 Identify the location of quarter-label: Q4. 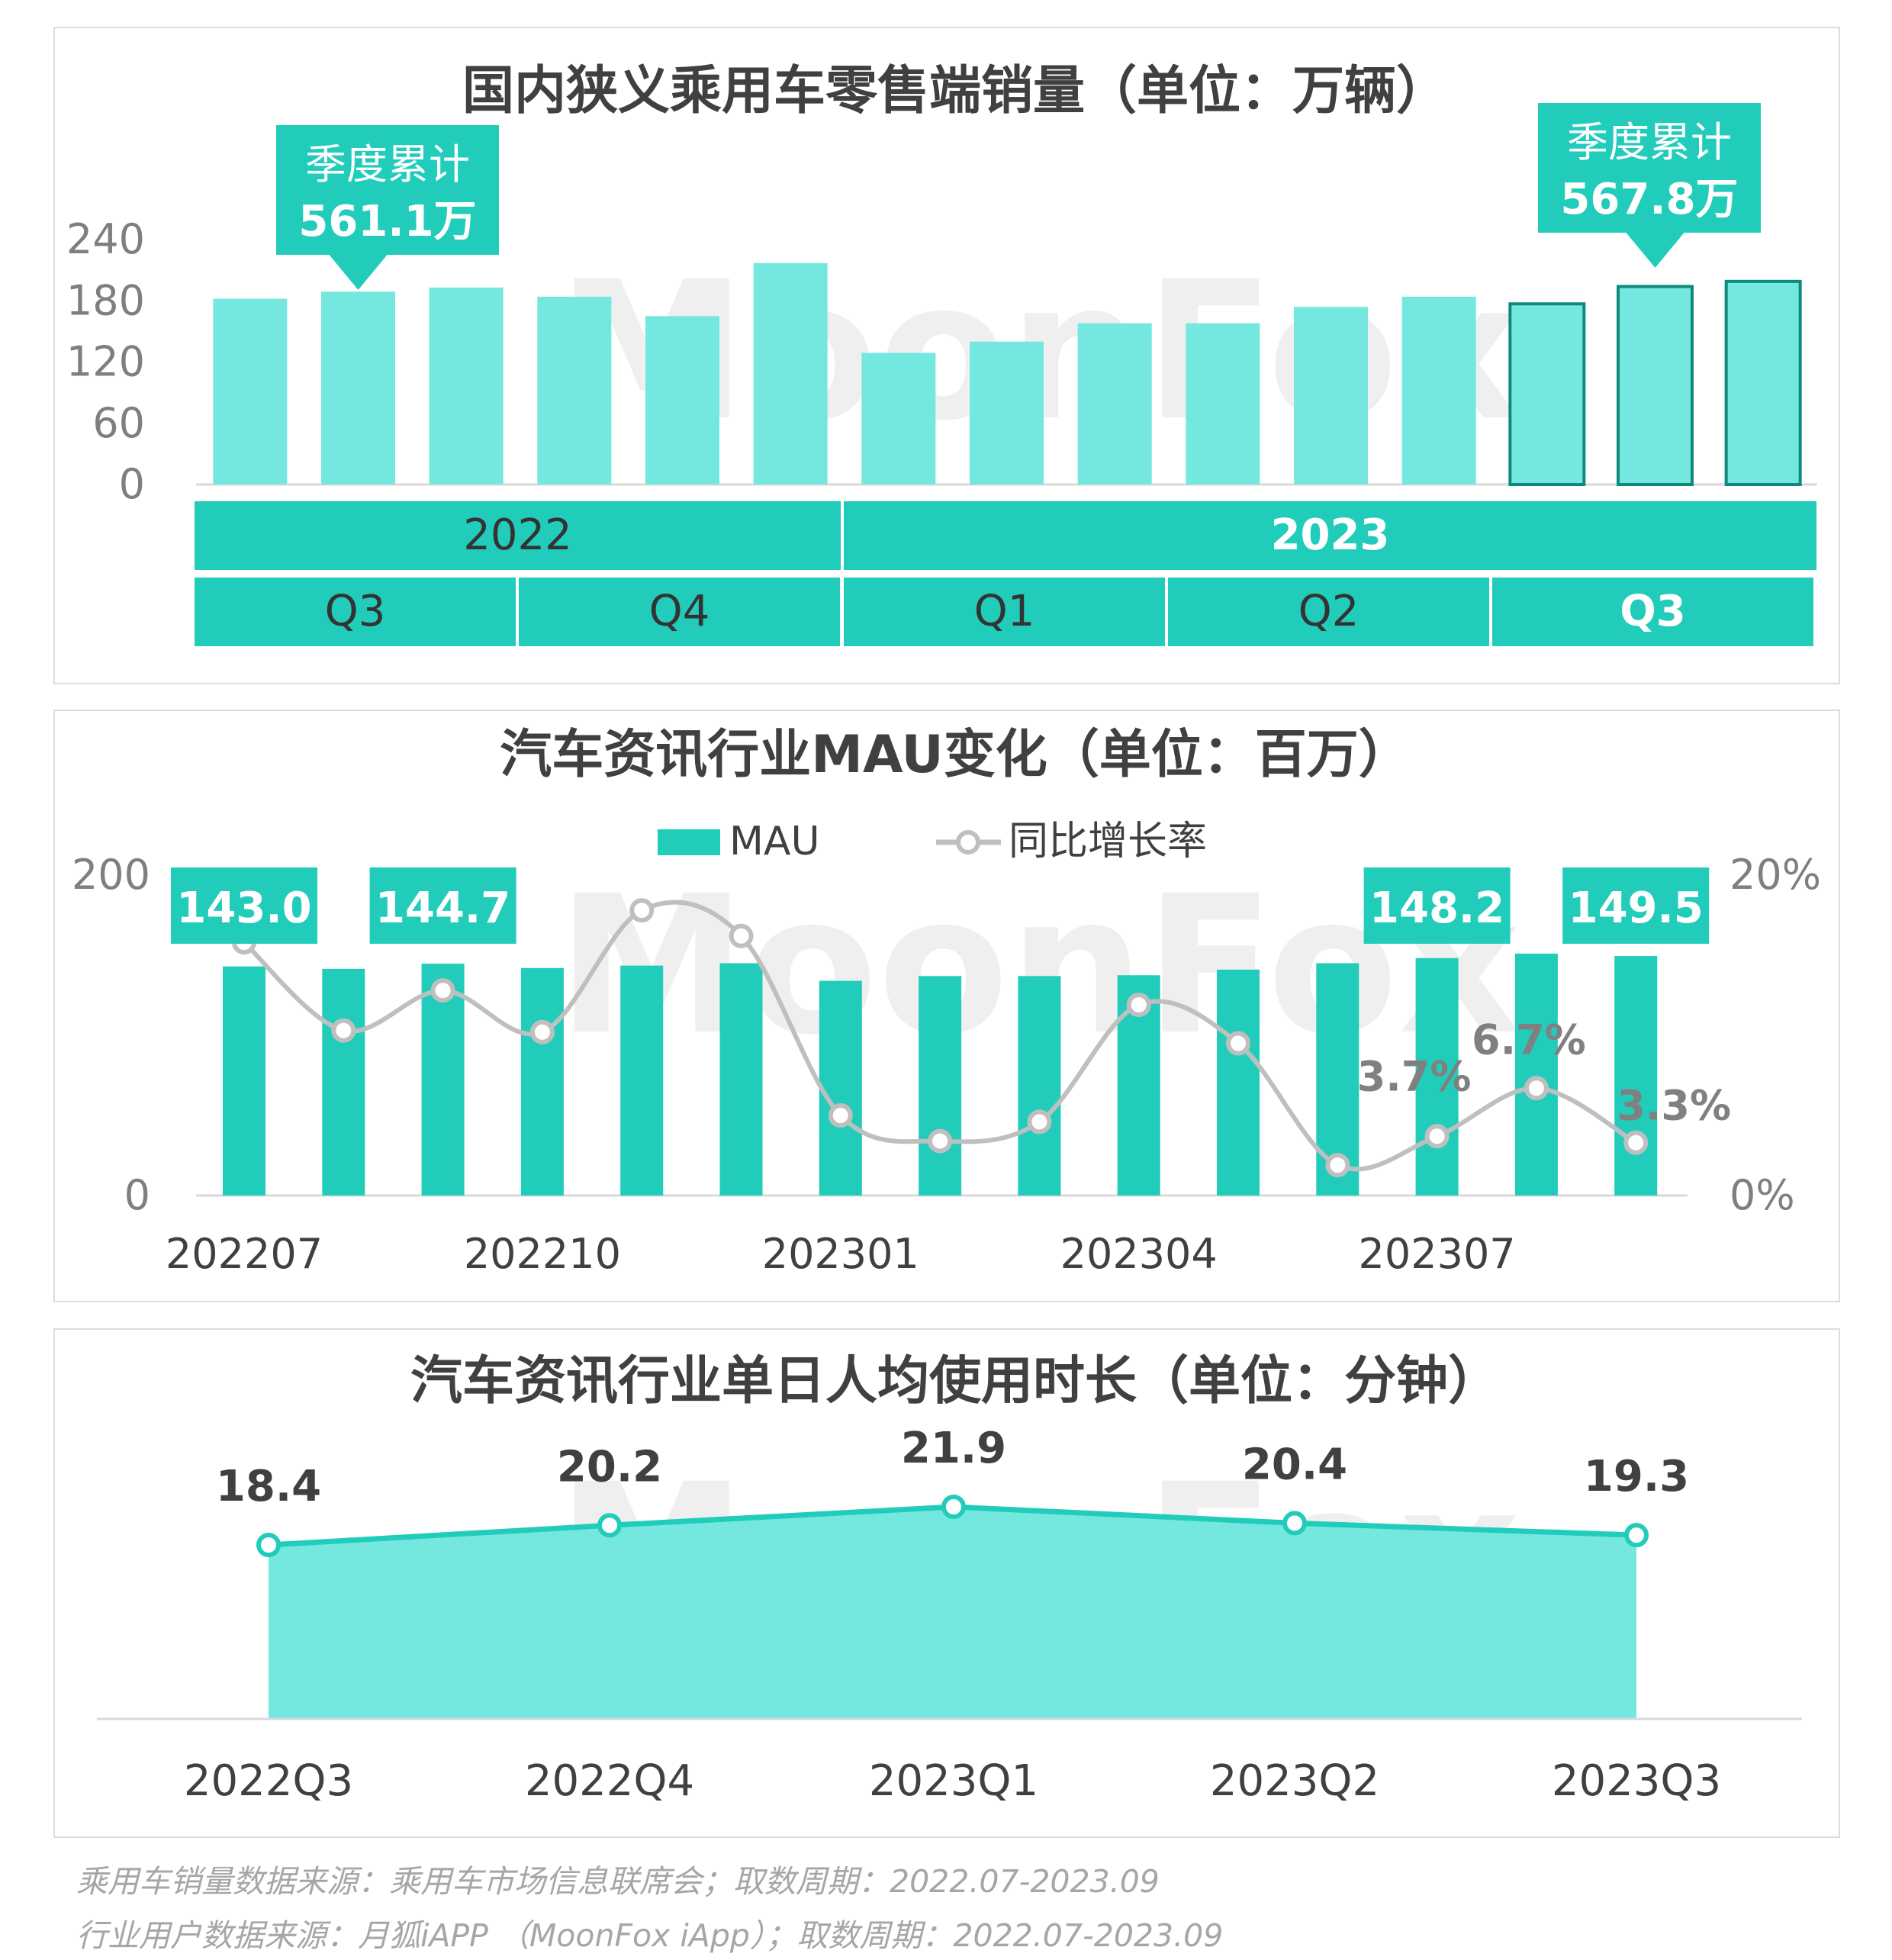
(679, 611).